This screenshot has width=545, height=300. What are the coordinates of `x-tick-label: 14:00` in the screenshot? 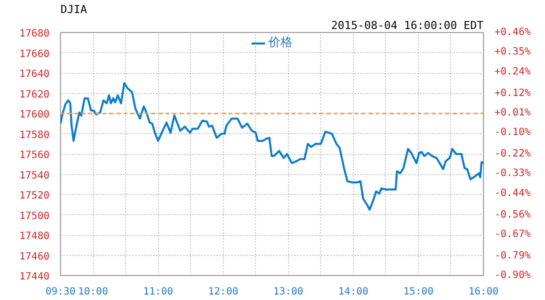 It's located at (353, 292).